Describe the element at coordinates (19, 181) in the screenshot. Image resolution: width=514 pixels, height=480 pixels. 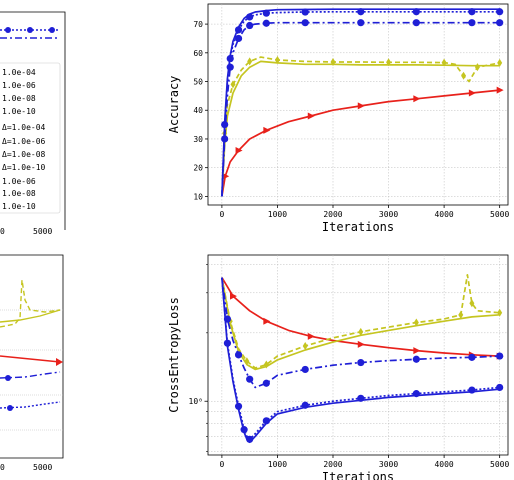
I see `legend-entry-9: 1.0e-06` at that location.